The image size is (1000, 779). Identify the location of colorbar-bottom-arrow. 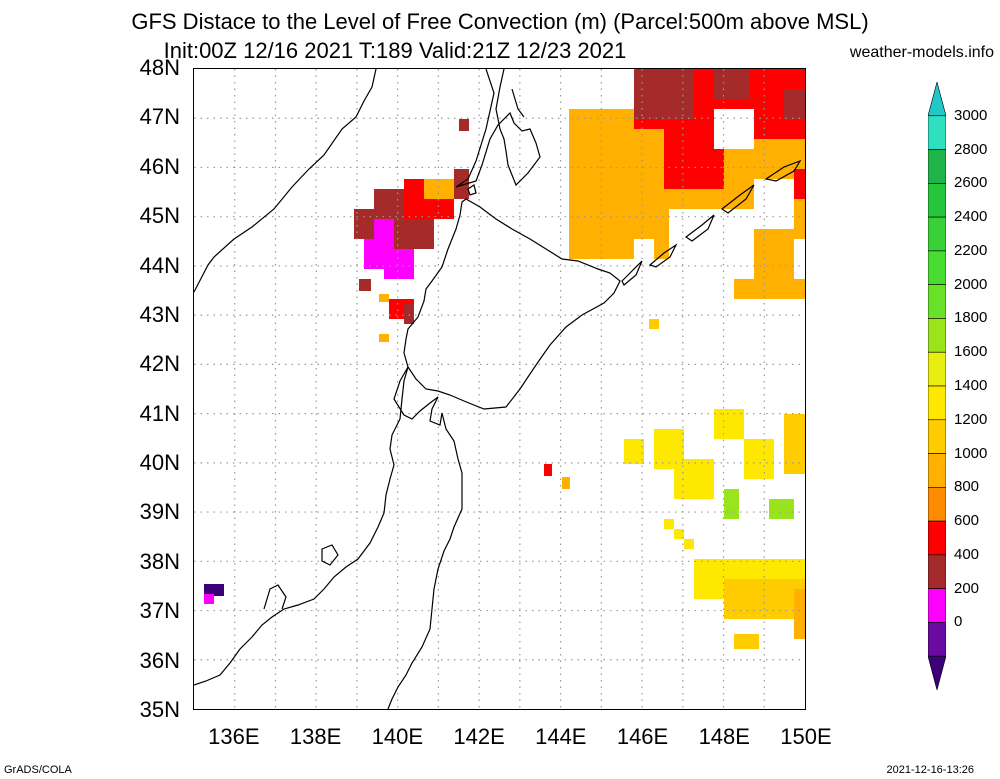
(937, 672).